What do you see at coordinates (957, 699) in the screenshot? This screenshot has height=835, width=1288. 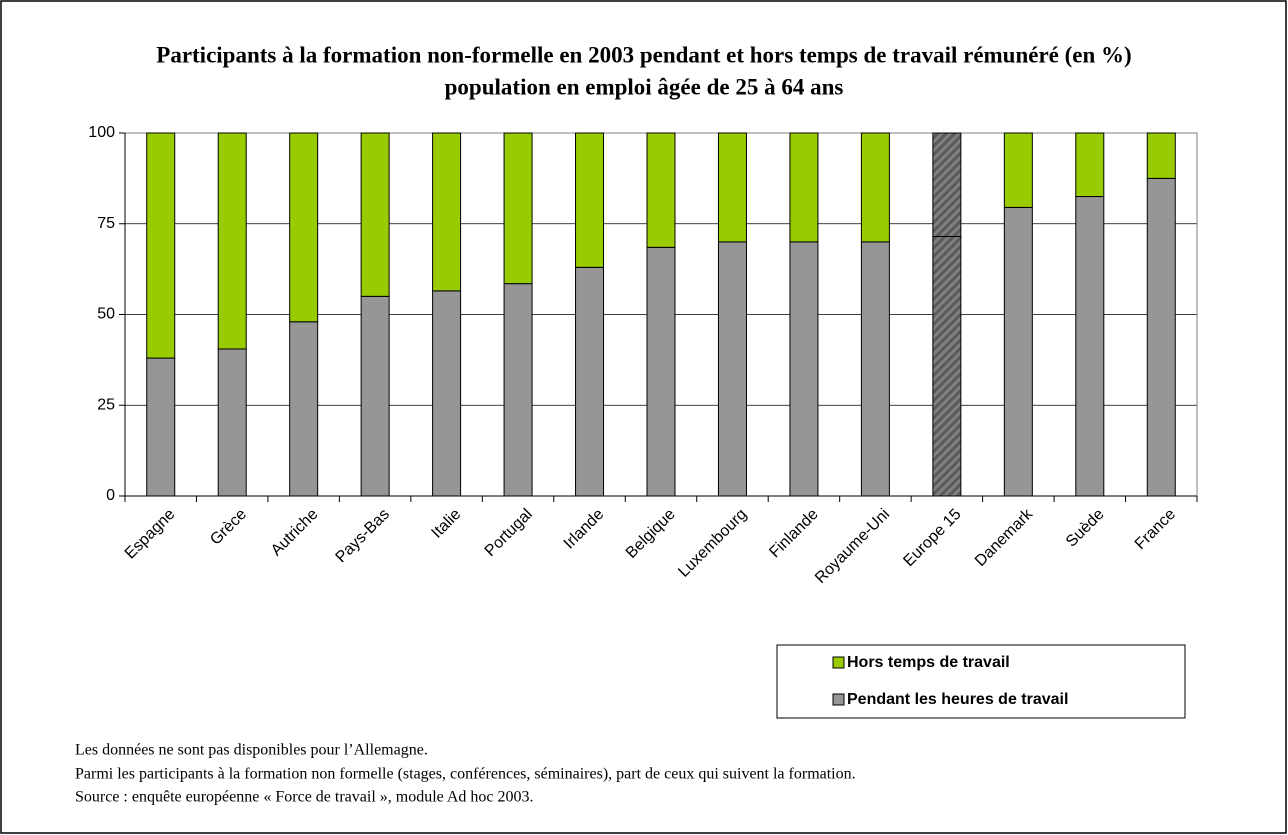 I see `legend-label: Pendant les heures de travail` at bounding box center [957, 699].